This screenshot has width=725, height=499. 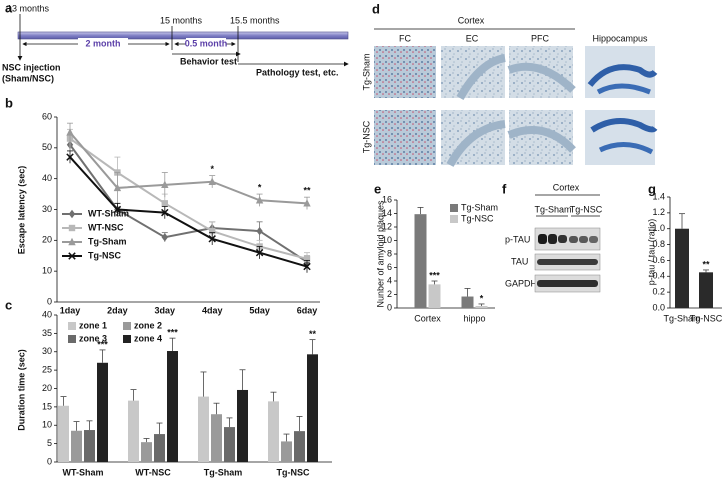 What do you see at coordinates (206, 43) in the screenshot?
I see `interval-label: 0.5 month` at bounding box center [206, 43].